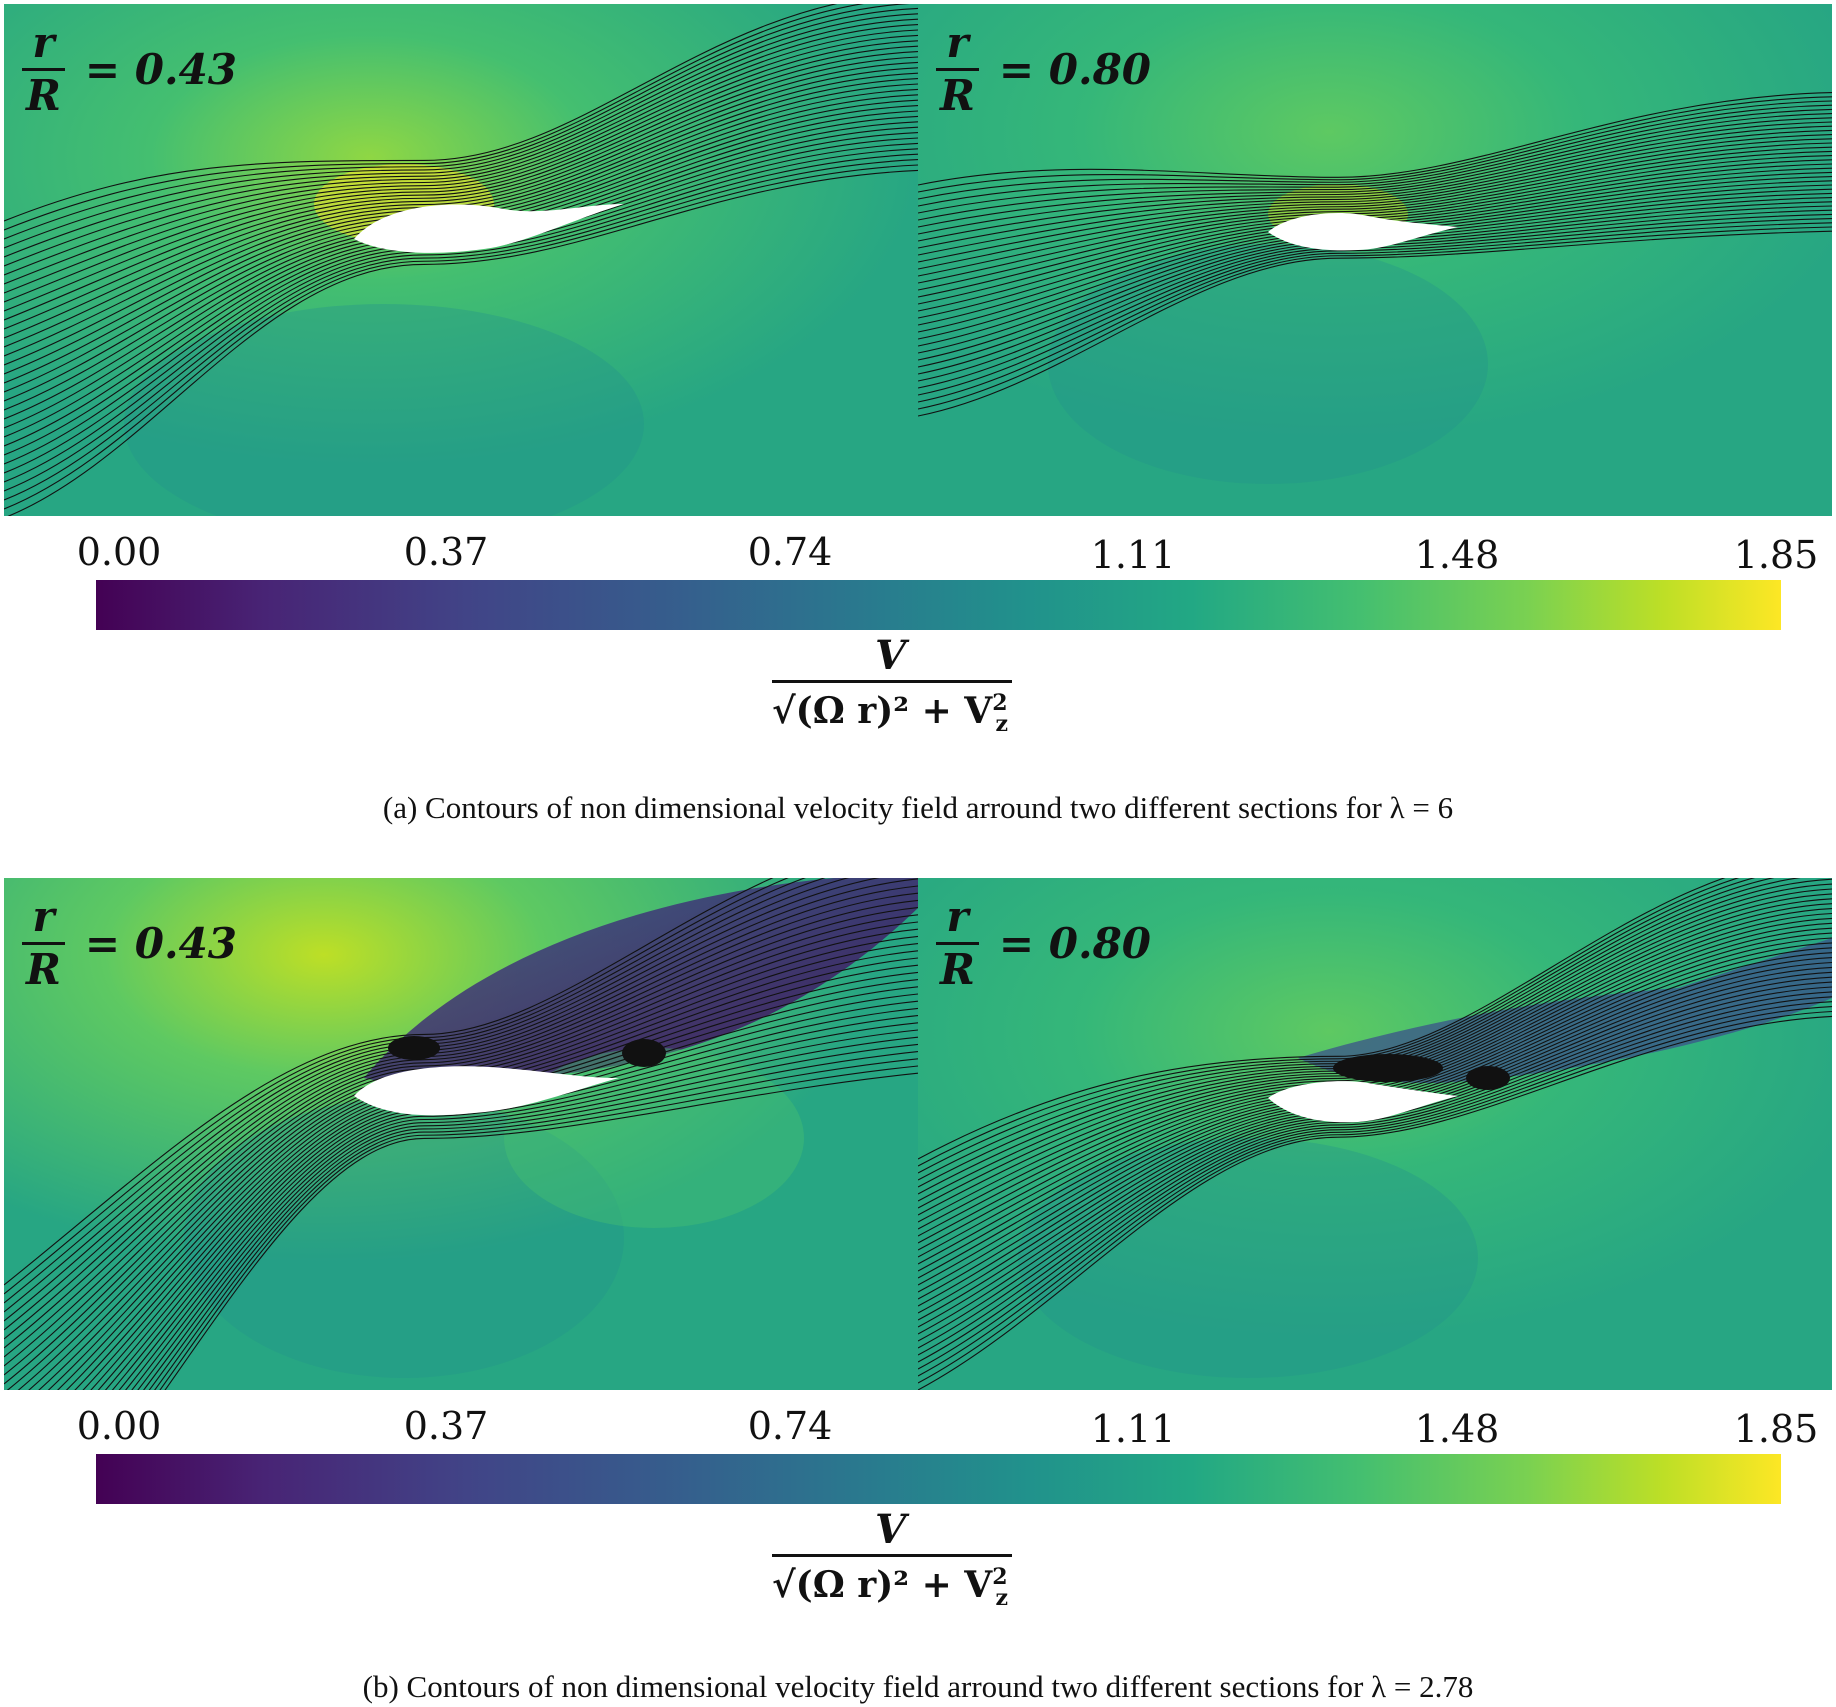 Image resolution: width=1836 pixels, height=1707 pixels. What do you see at coordinates (882, 711) in the screenshot?
I see `denominator-text: √(Ω r)² + V` at bounding box center [882, 711].